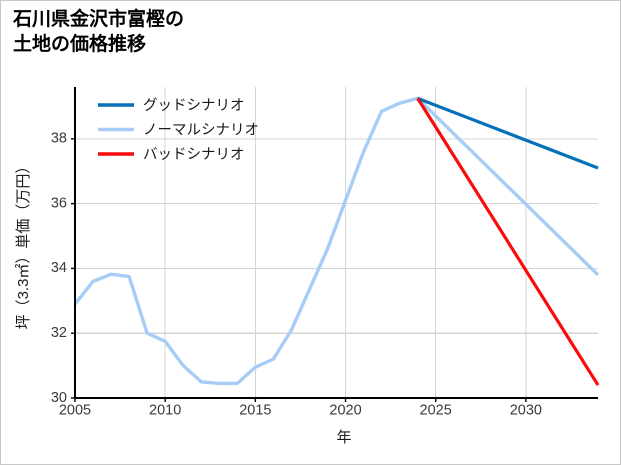 The image size is (621, 465). Describe the element at coordinates (75, 411) in the screenshot. I see `x-tick-label: 2005` at that location.